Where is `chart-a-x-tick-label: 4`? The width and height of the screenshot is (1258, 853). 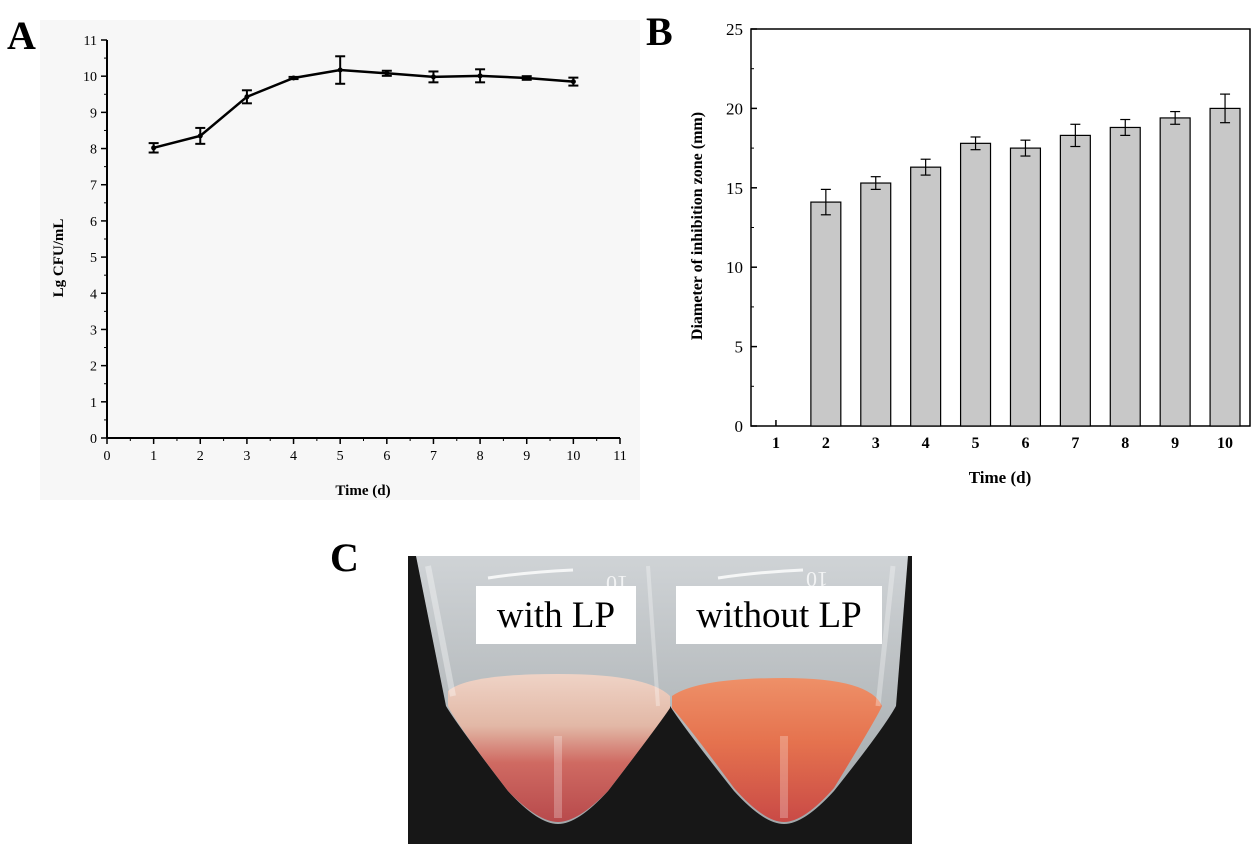
chart-a-x-tick-label: 4 is located at coordinates (293, 456).